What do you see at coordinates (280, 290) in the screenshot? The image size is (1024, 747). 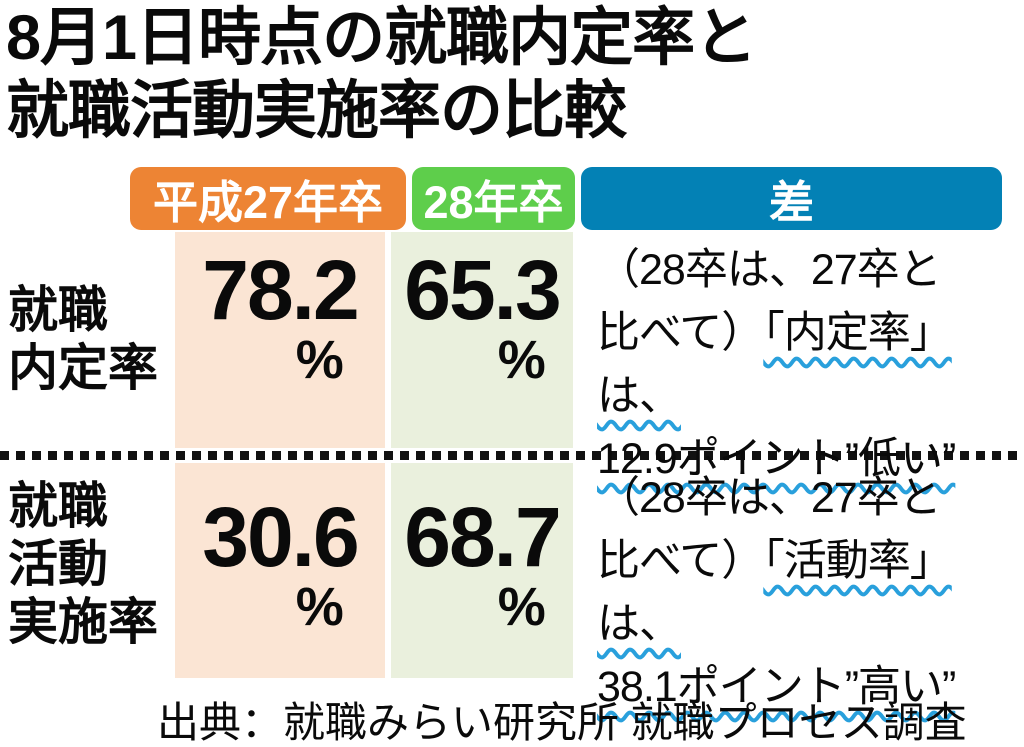 I see `value-number: 78.2` at bounding box center [280, 290].